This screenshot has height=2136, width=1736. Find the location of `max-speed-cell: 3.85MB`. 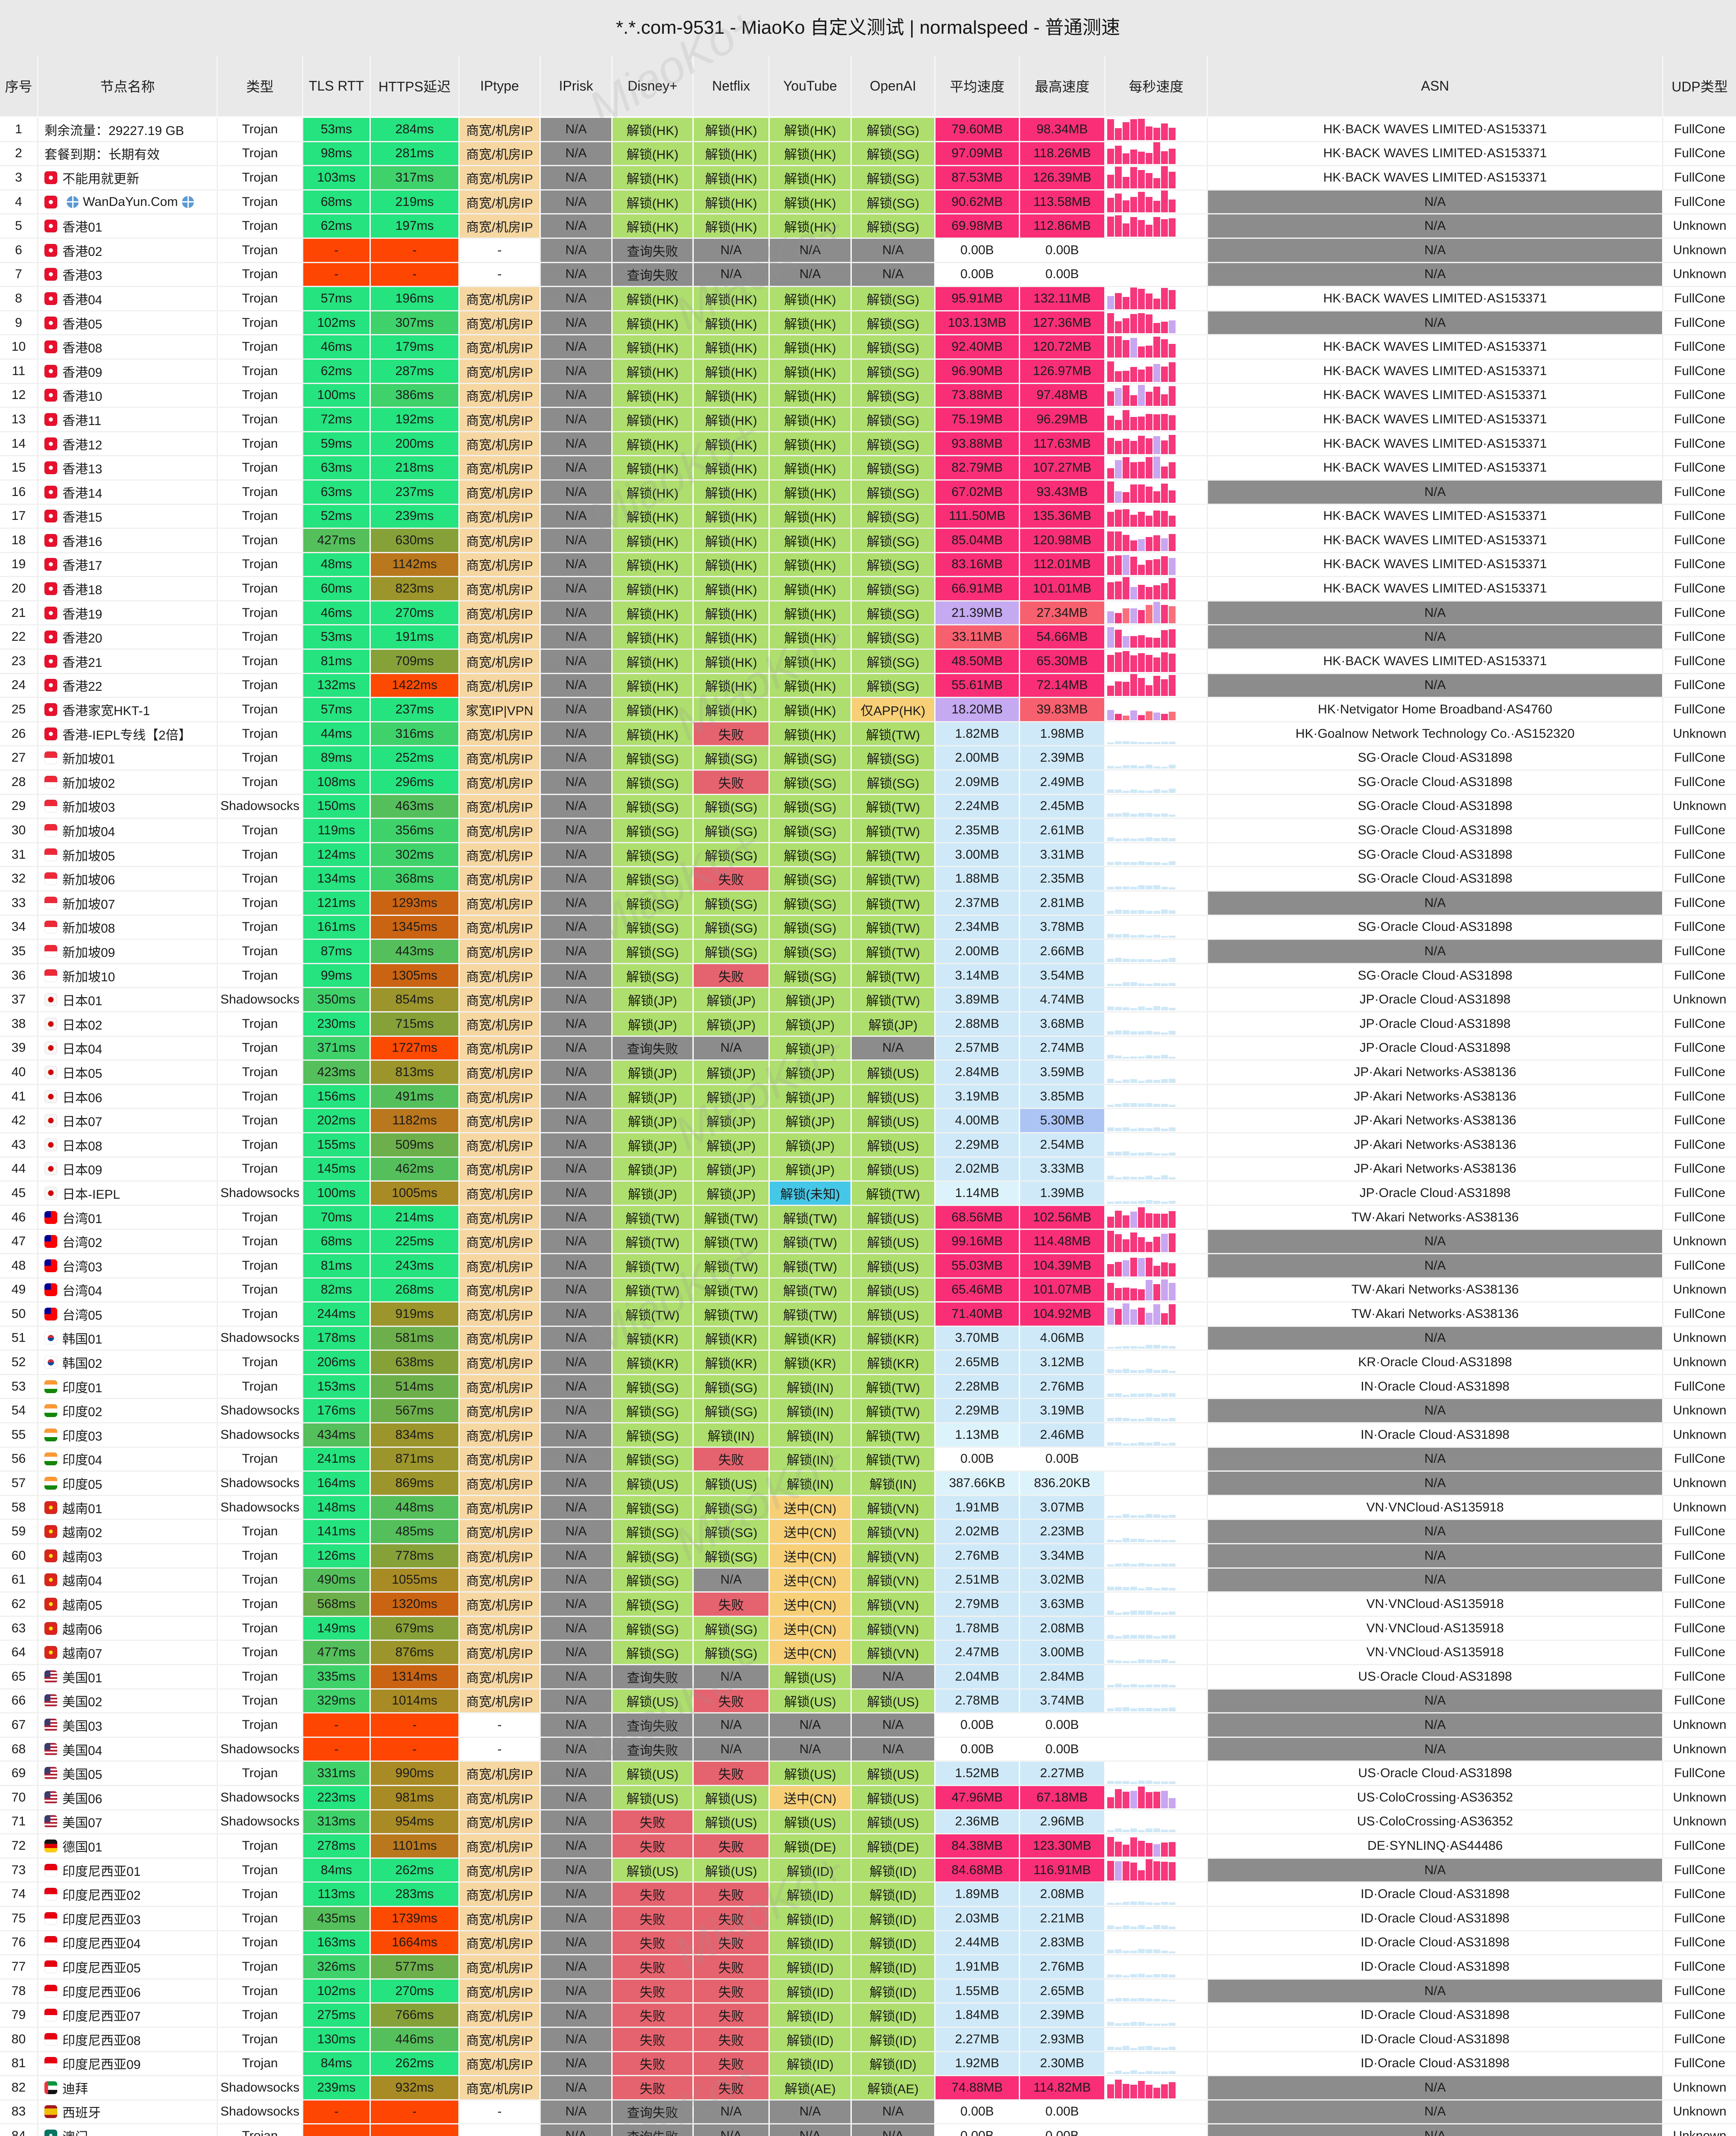

max-speed-cell: 3.85MB is located at coordinates (1063, 1097).